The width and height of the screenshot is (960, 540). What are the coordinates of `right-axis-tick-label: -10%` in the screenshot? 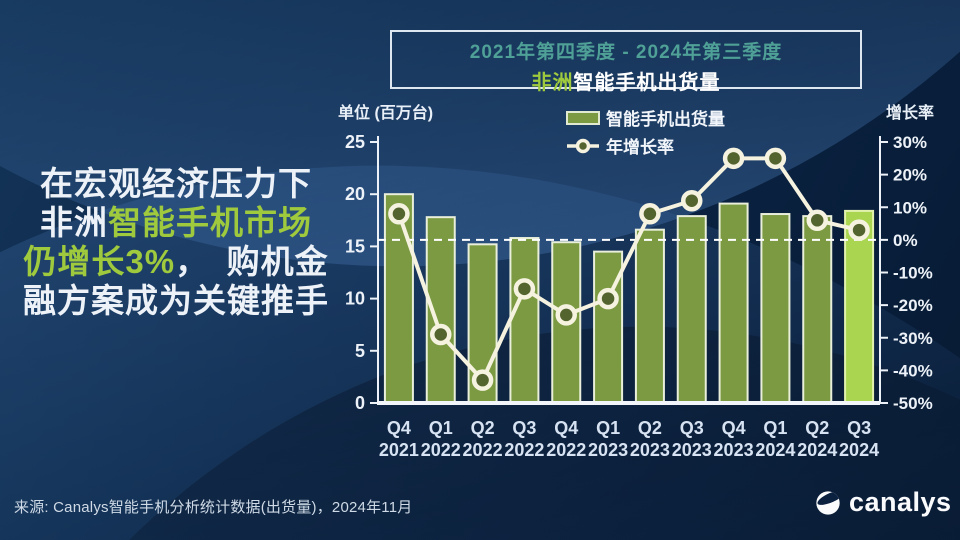 It's located at (913, 273).